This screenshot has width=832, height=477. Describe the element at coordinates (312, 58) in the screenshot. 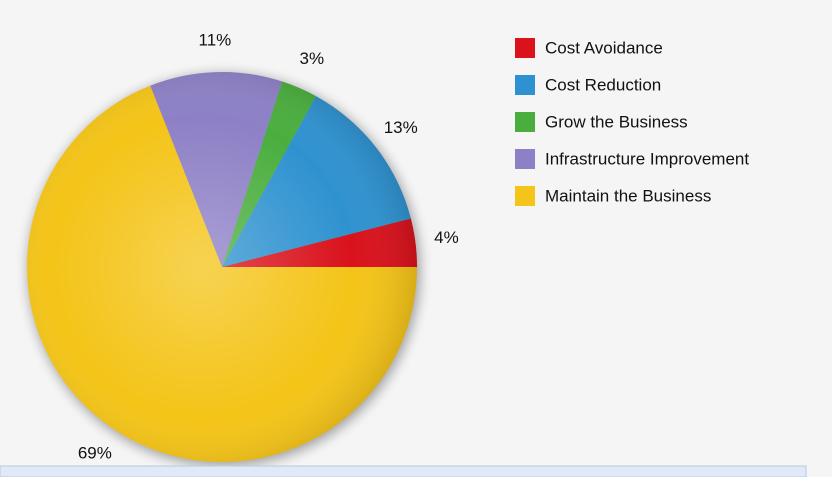

I see `slice-label: 3%` at that location.